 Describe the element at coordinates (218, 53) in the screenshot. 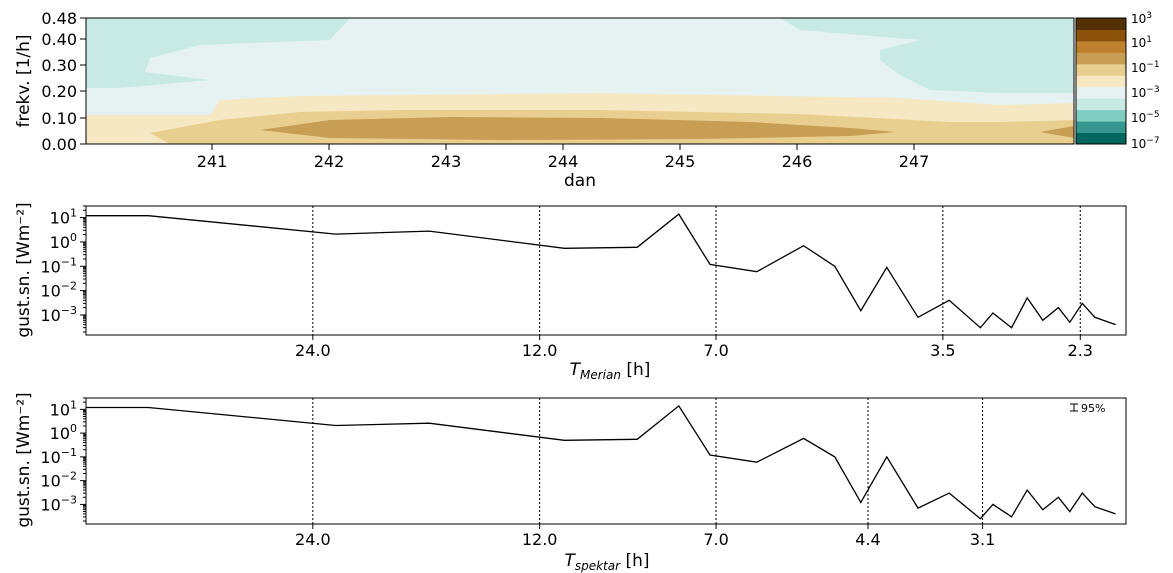

I see `heatmap-region-upper-left` at that location.